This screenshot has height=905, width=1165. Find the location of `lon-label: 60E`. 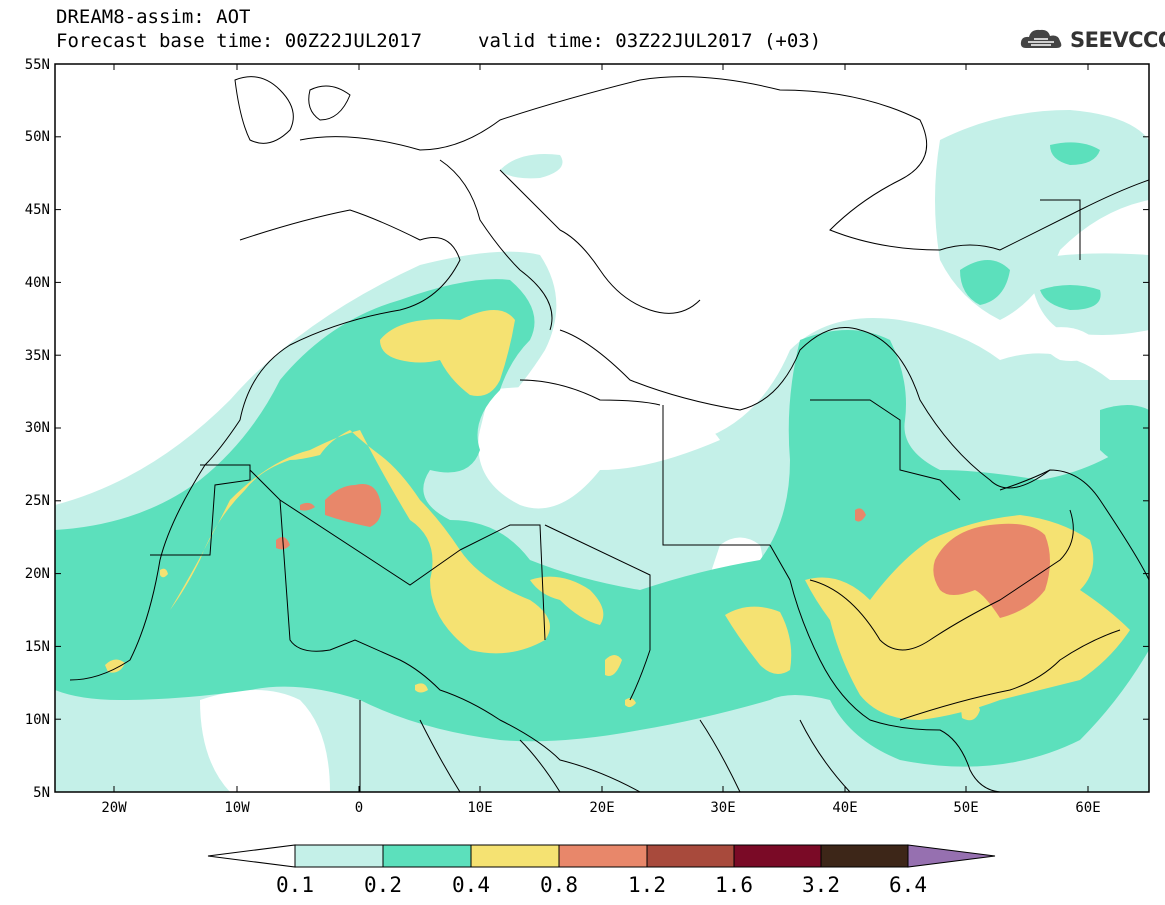

lon-label: 60E is located at coordinates (1087, 808).